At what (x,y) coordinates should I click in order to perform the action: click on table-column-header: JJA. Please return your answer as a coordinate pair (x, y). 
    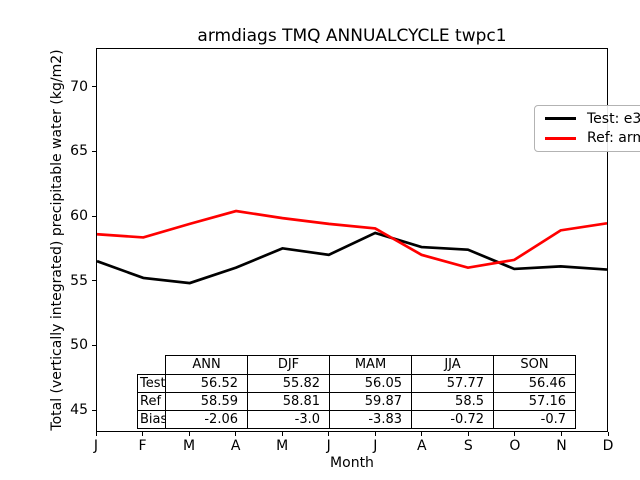
    Looking at the image, I should click on (452, 365).